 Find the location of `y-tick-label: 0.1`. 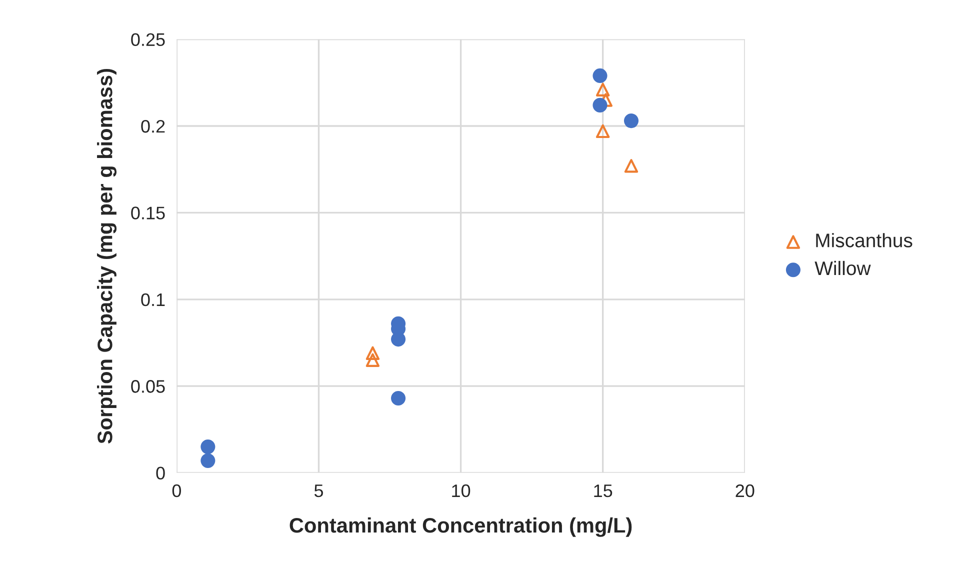

y-tick-label: 0.1 is located at coordinates (153, 299).